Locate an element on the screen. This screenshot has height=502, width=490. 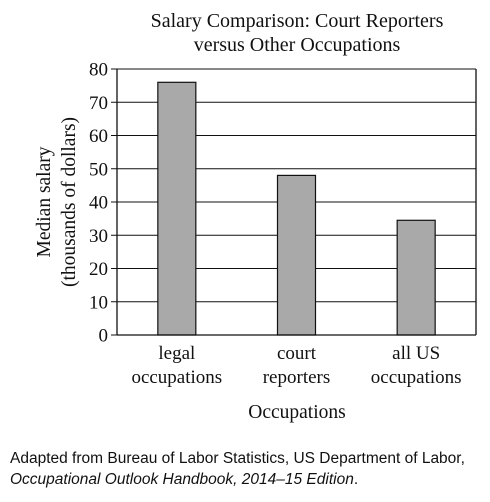
source-line-2-end: . is located at coordinates (356, 479).